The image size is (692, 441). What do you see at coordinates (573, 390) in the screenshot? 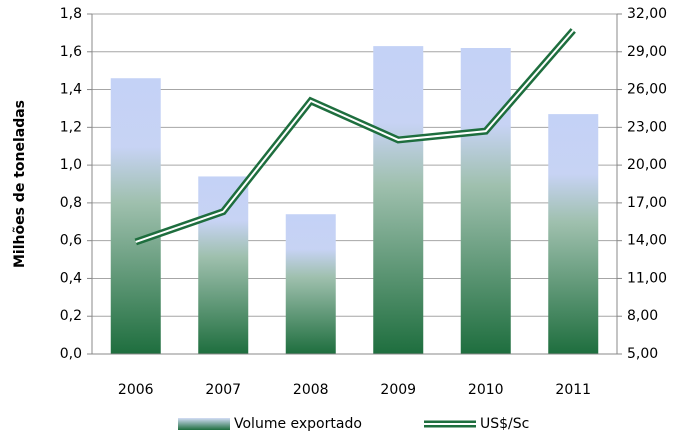
I see `x-tick-label: 2011` at bounding box center [573, 390].